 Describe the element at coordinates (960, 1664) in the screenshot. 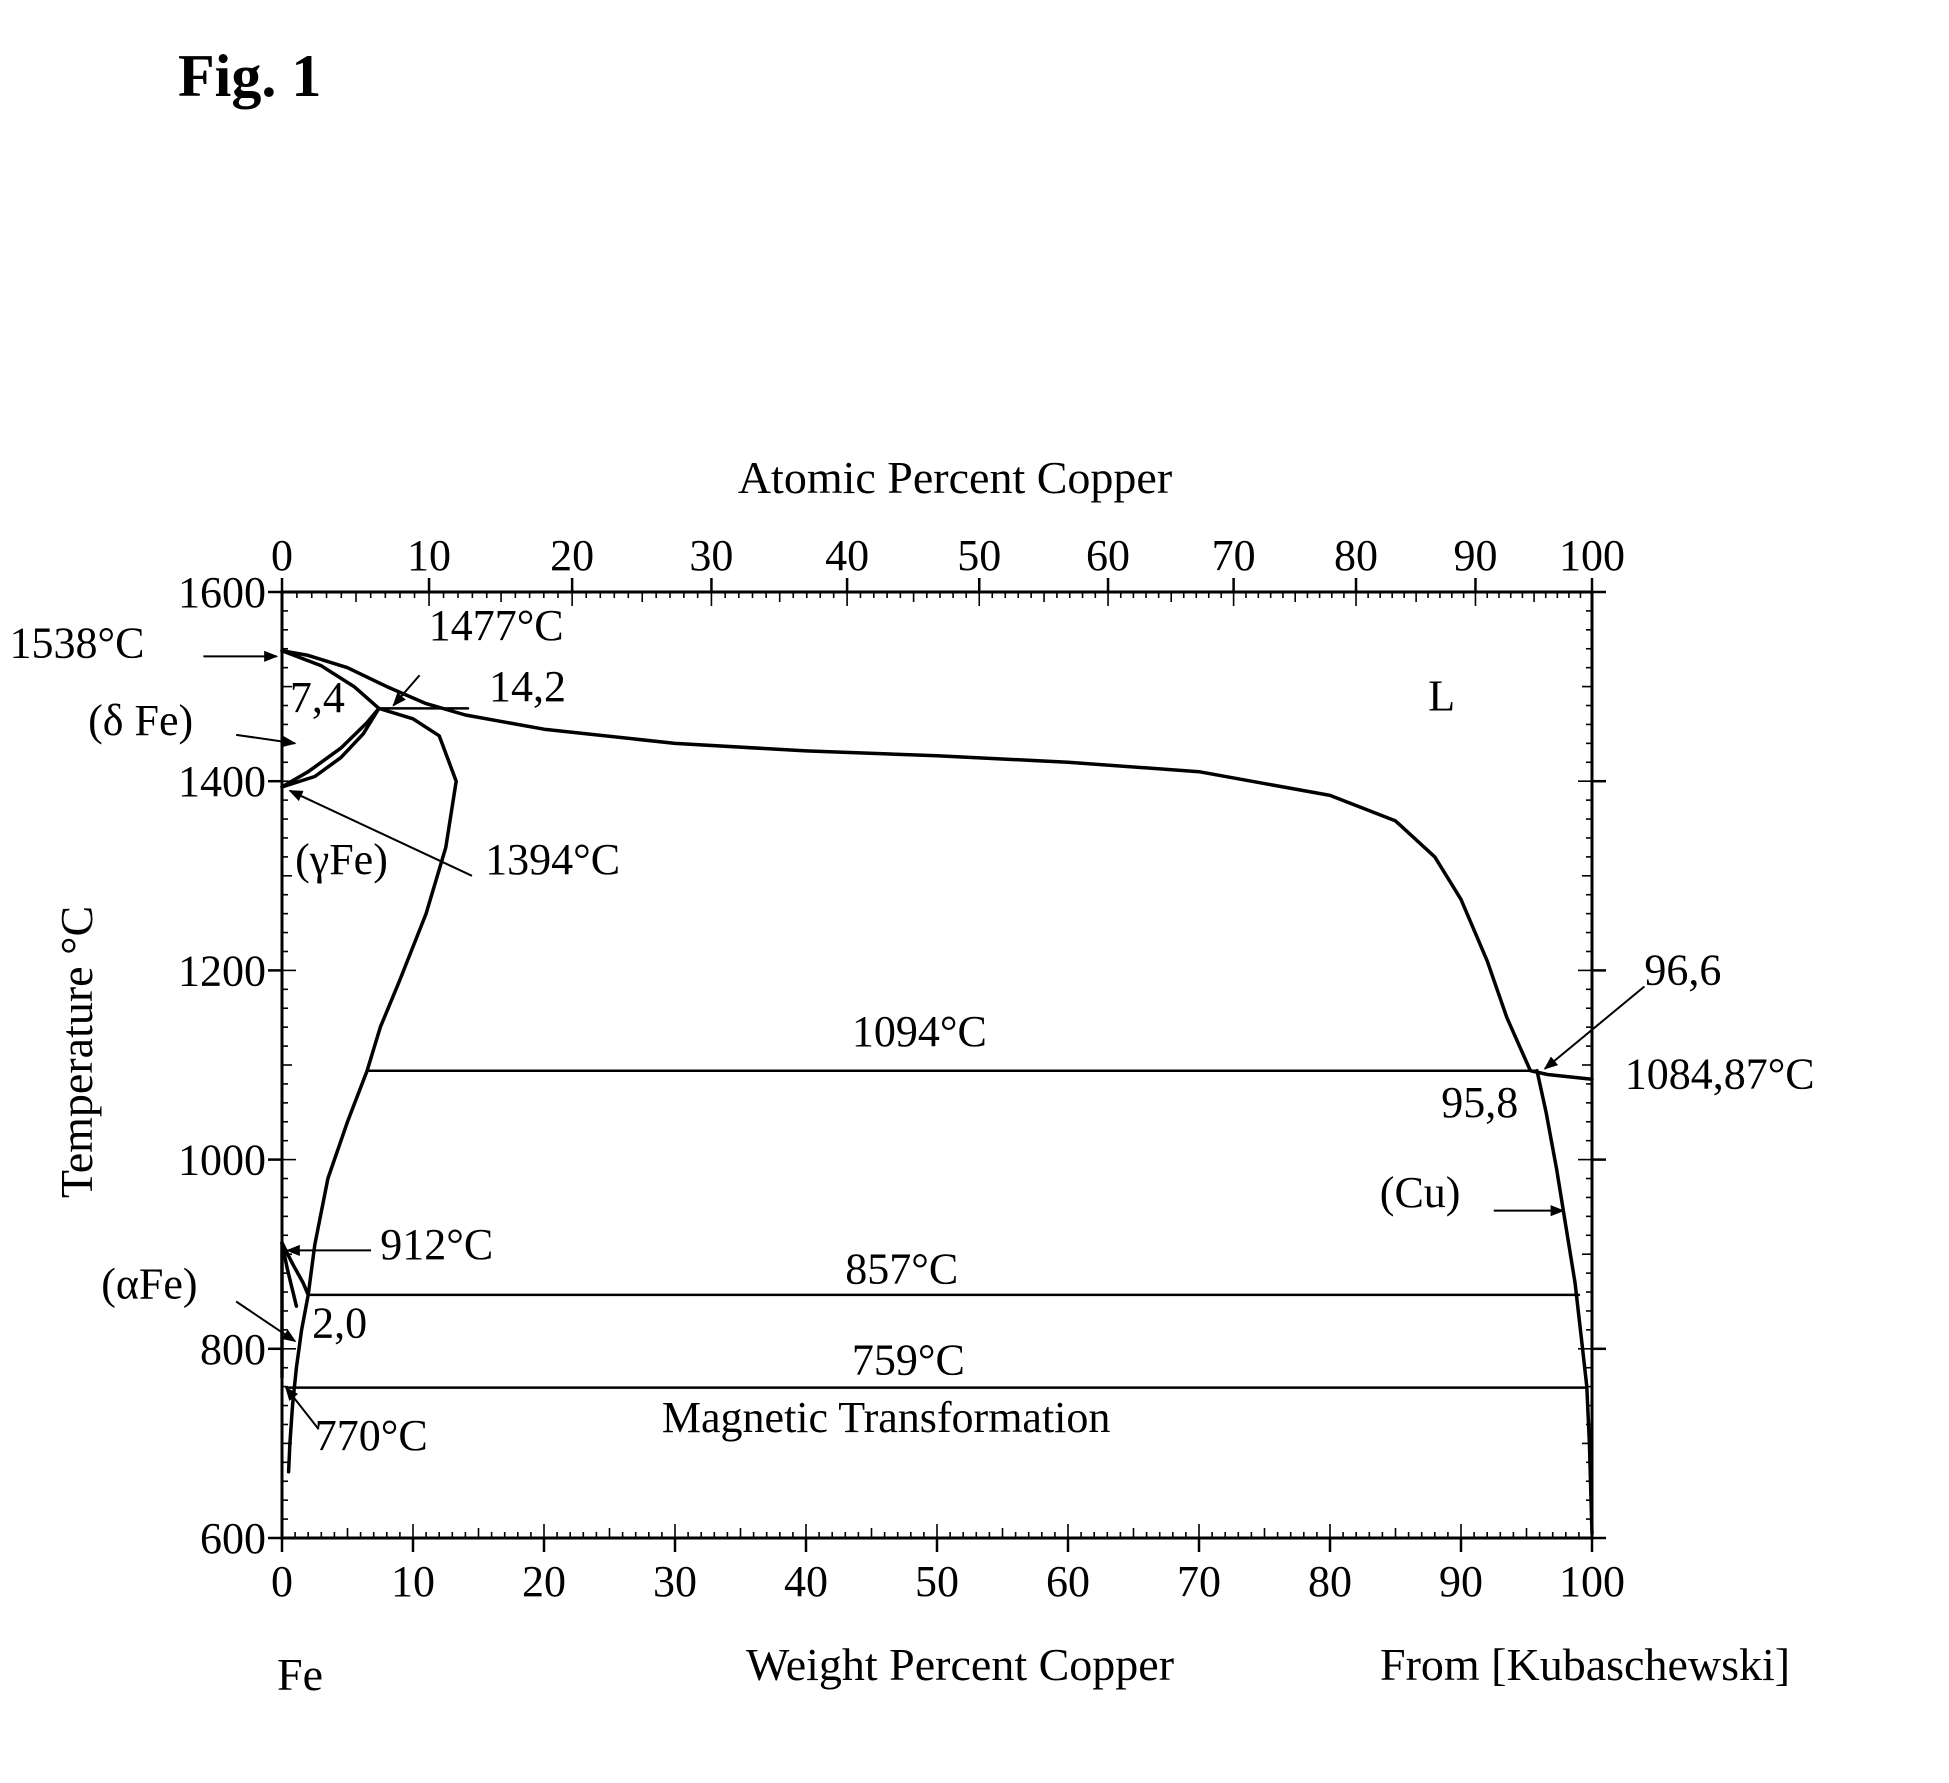

I see `bottom-axis-title: Weight Percent Copper` at that location.